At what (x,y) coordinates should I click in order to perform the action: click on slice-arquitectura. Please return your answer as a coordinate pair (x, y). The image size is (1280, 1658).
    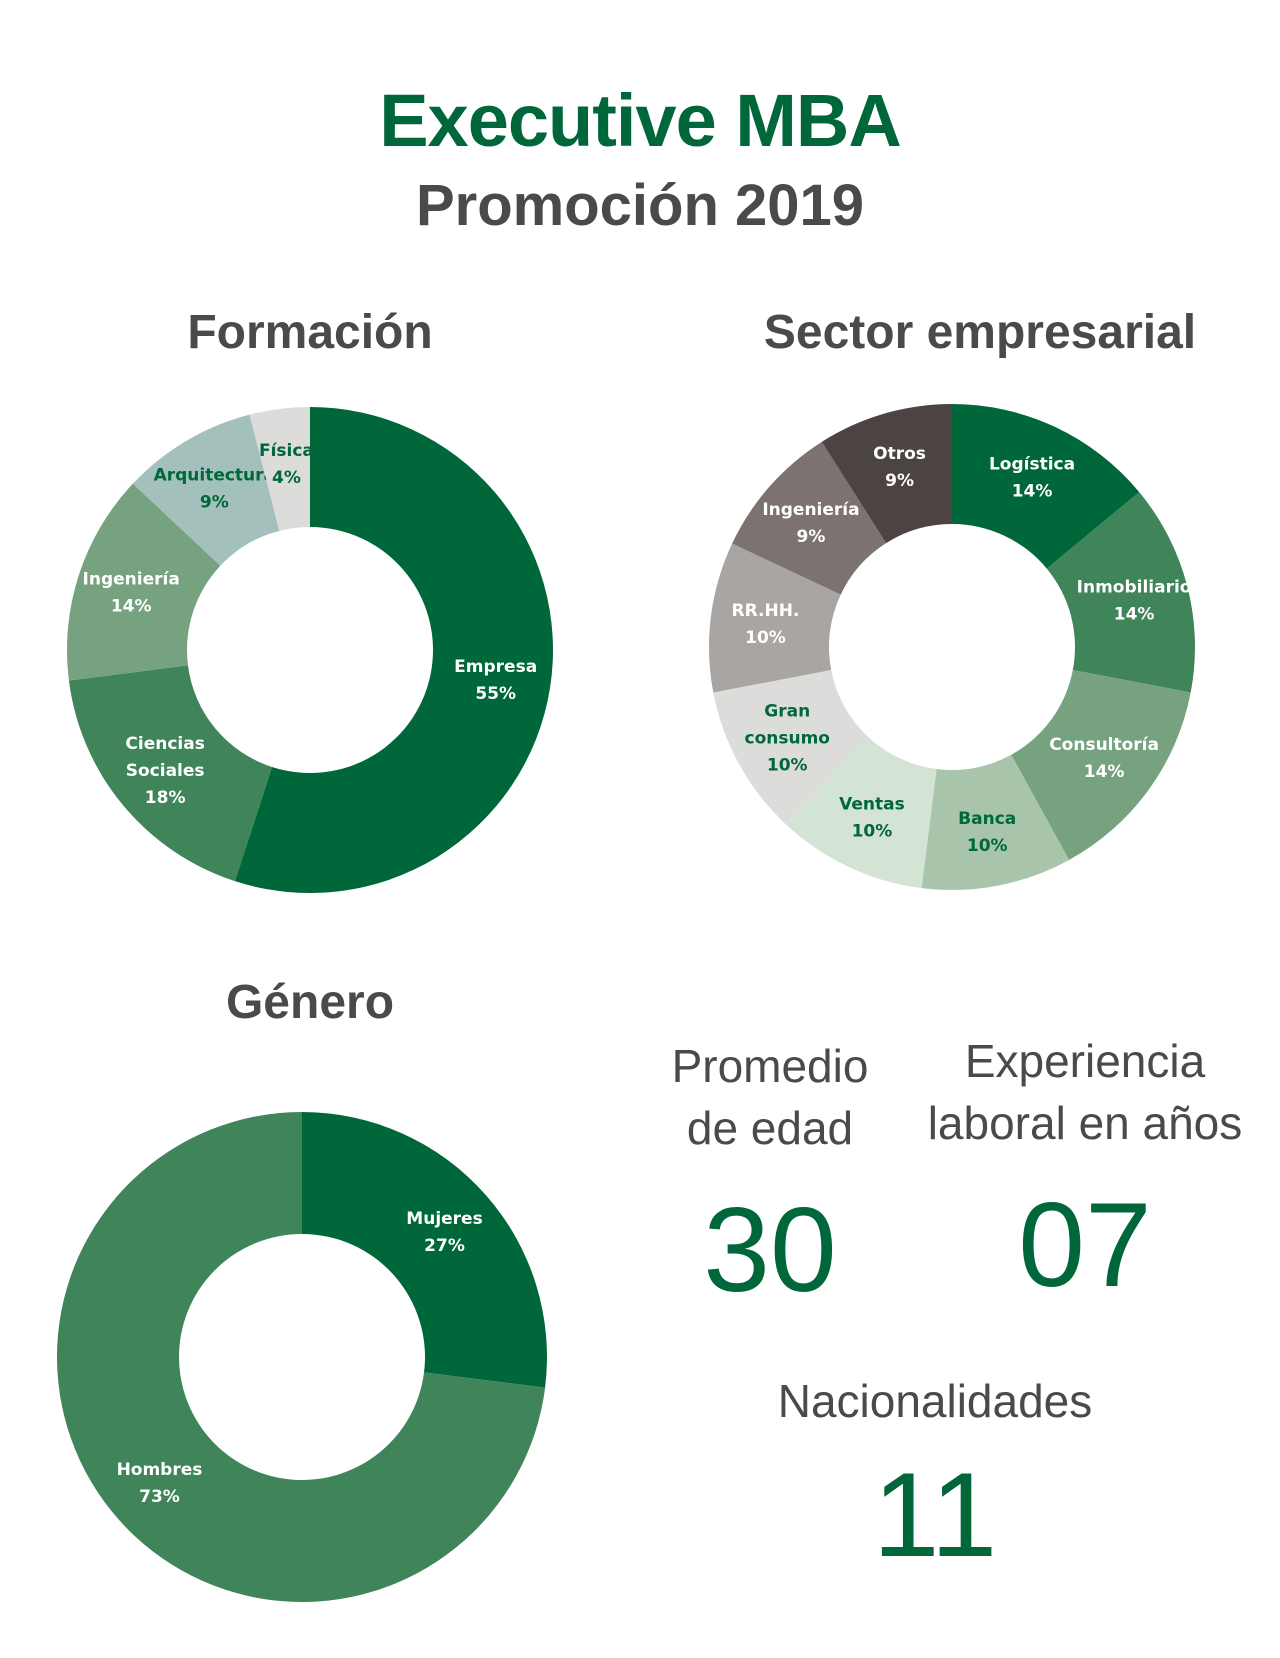
    Looking at the image, I should click on (206, 490).